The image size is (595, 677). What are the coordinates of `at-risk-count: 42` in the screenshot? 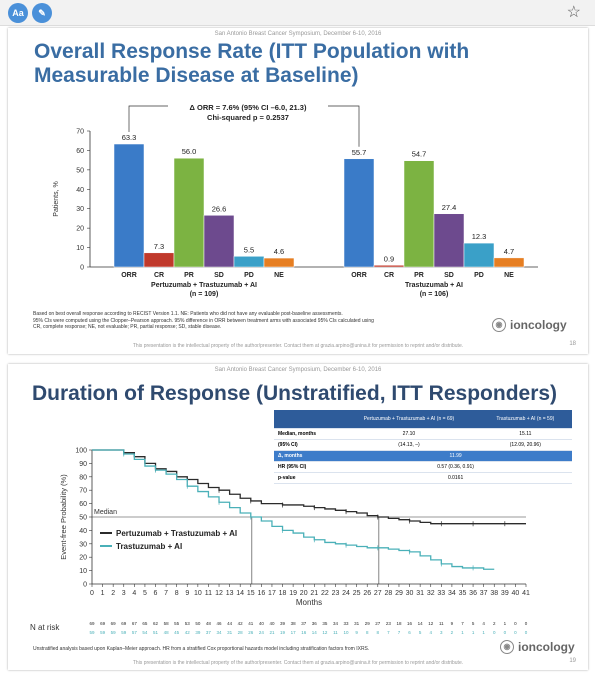 It's located at (188, 632).